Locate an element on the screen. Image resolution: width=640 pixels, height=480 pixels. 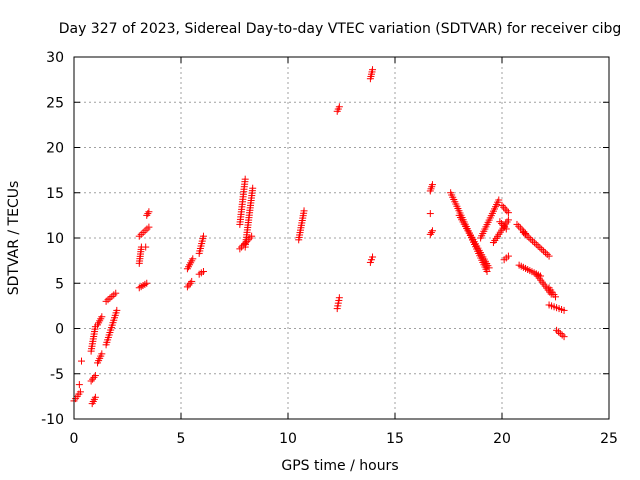
y-tick-label: 5 is located at coordinates (59, 284).